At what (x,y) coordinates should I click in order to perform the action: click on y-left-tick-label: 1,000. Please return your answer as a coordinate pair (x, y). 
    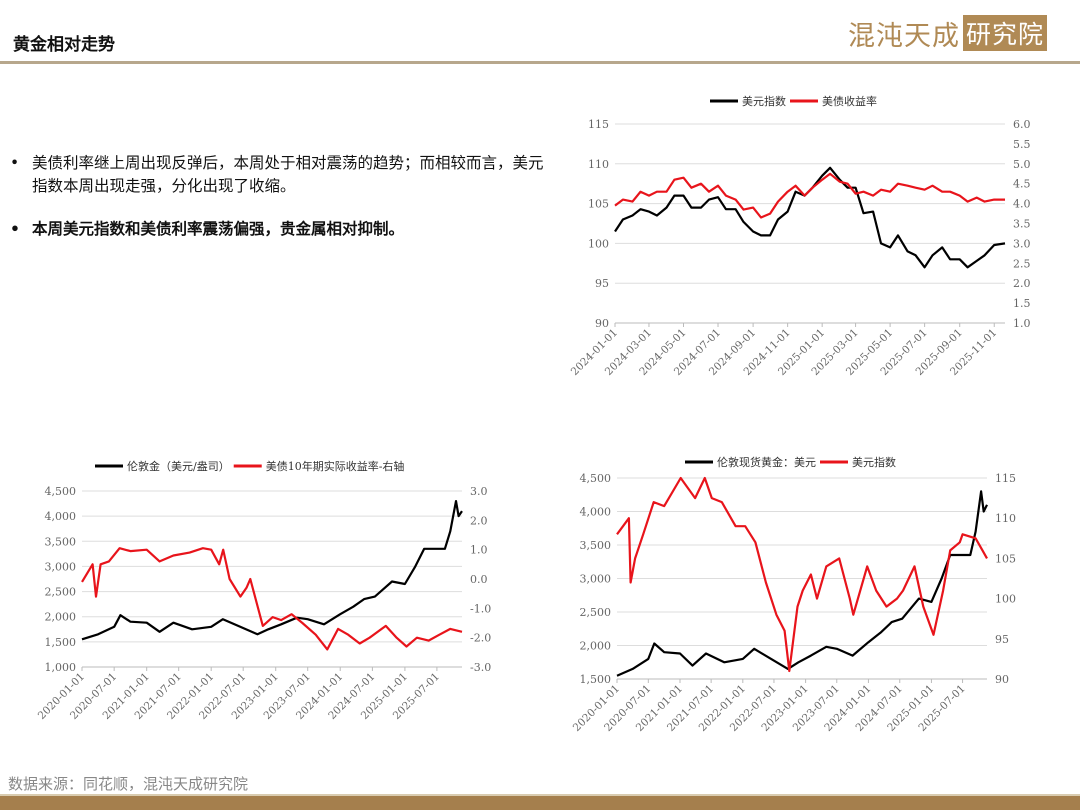
    Looking at the image, I should click on (61, 667).